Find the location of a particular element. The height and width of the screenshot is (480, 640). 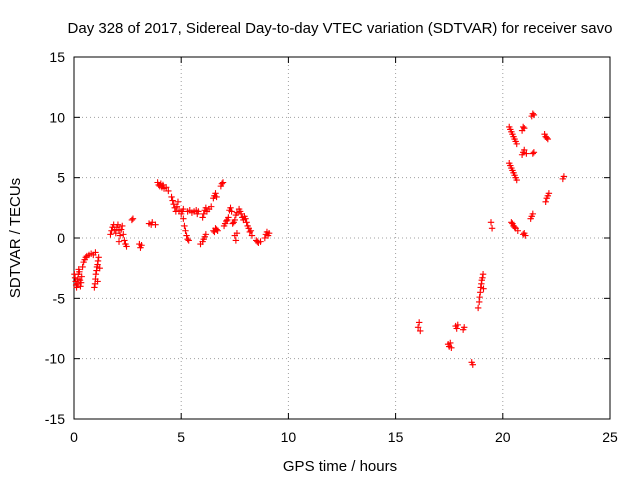

y-tick-label: -15 is located at coordinates (55, 419).